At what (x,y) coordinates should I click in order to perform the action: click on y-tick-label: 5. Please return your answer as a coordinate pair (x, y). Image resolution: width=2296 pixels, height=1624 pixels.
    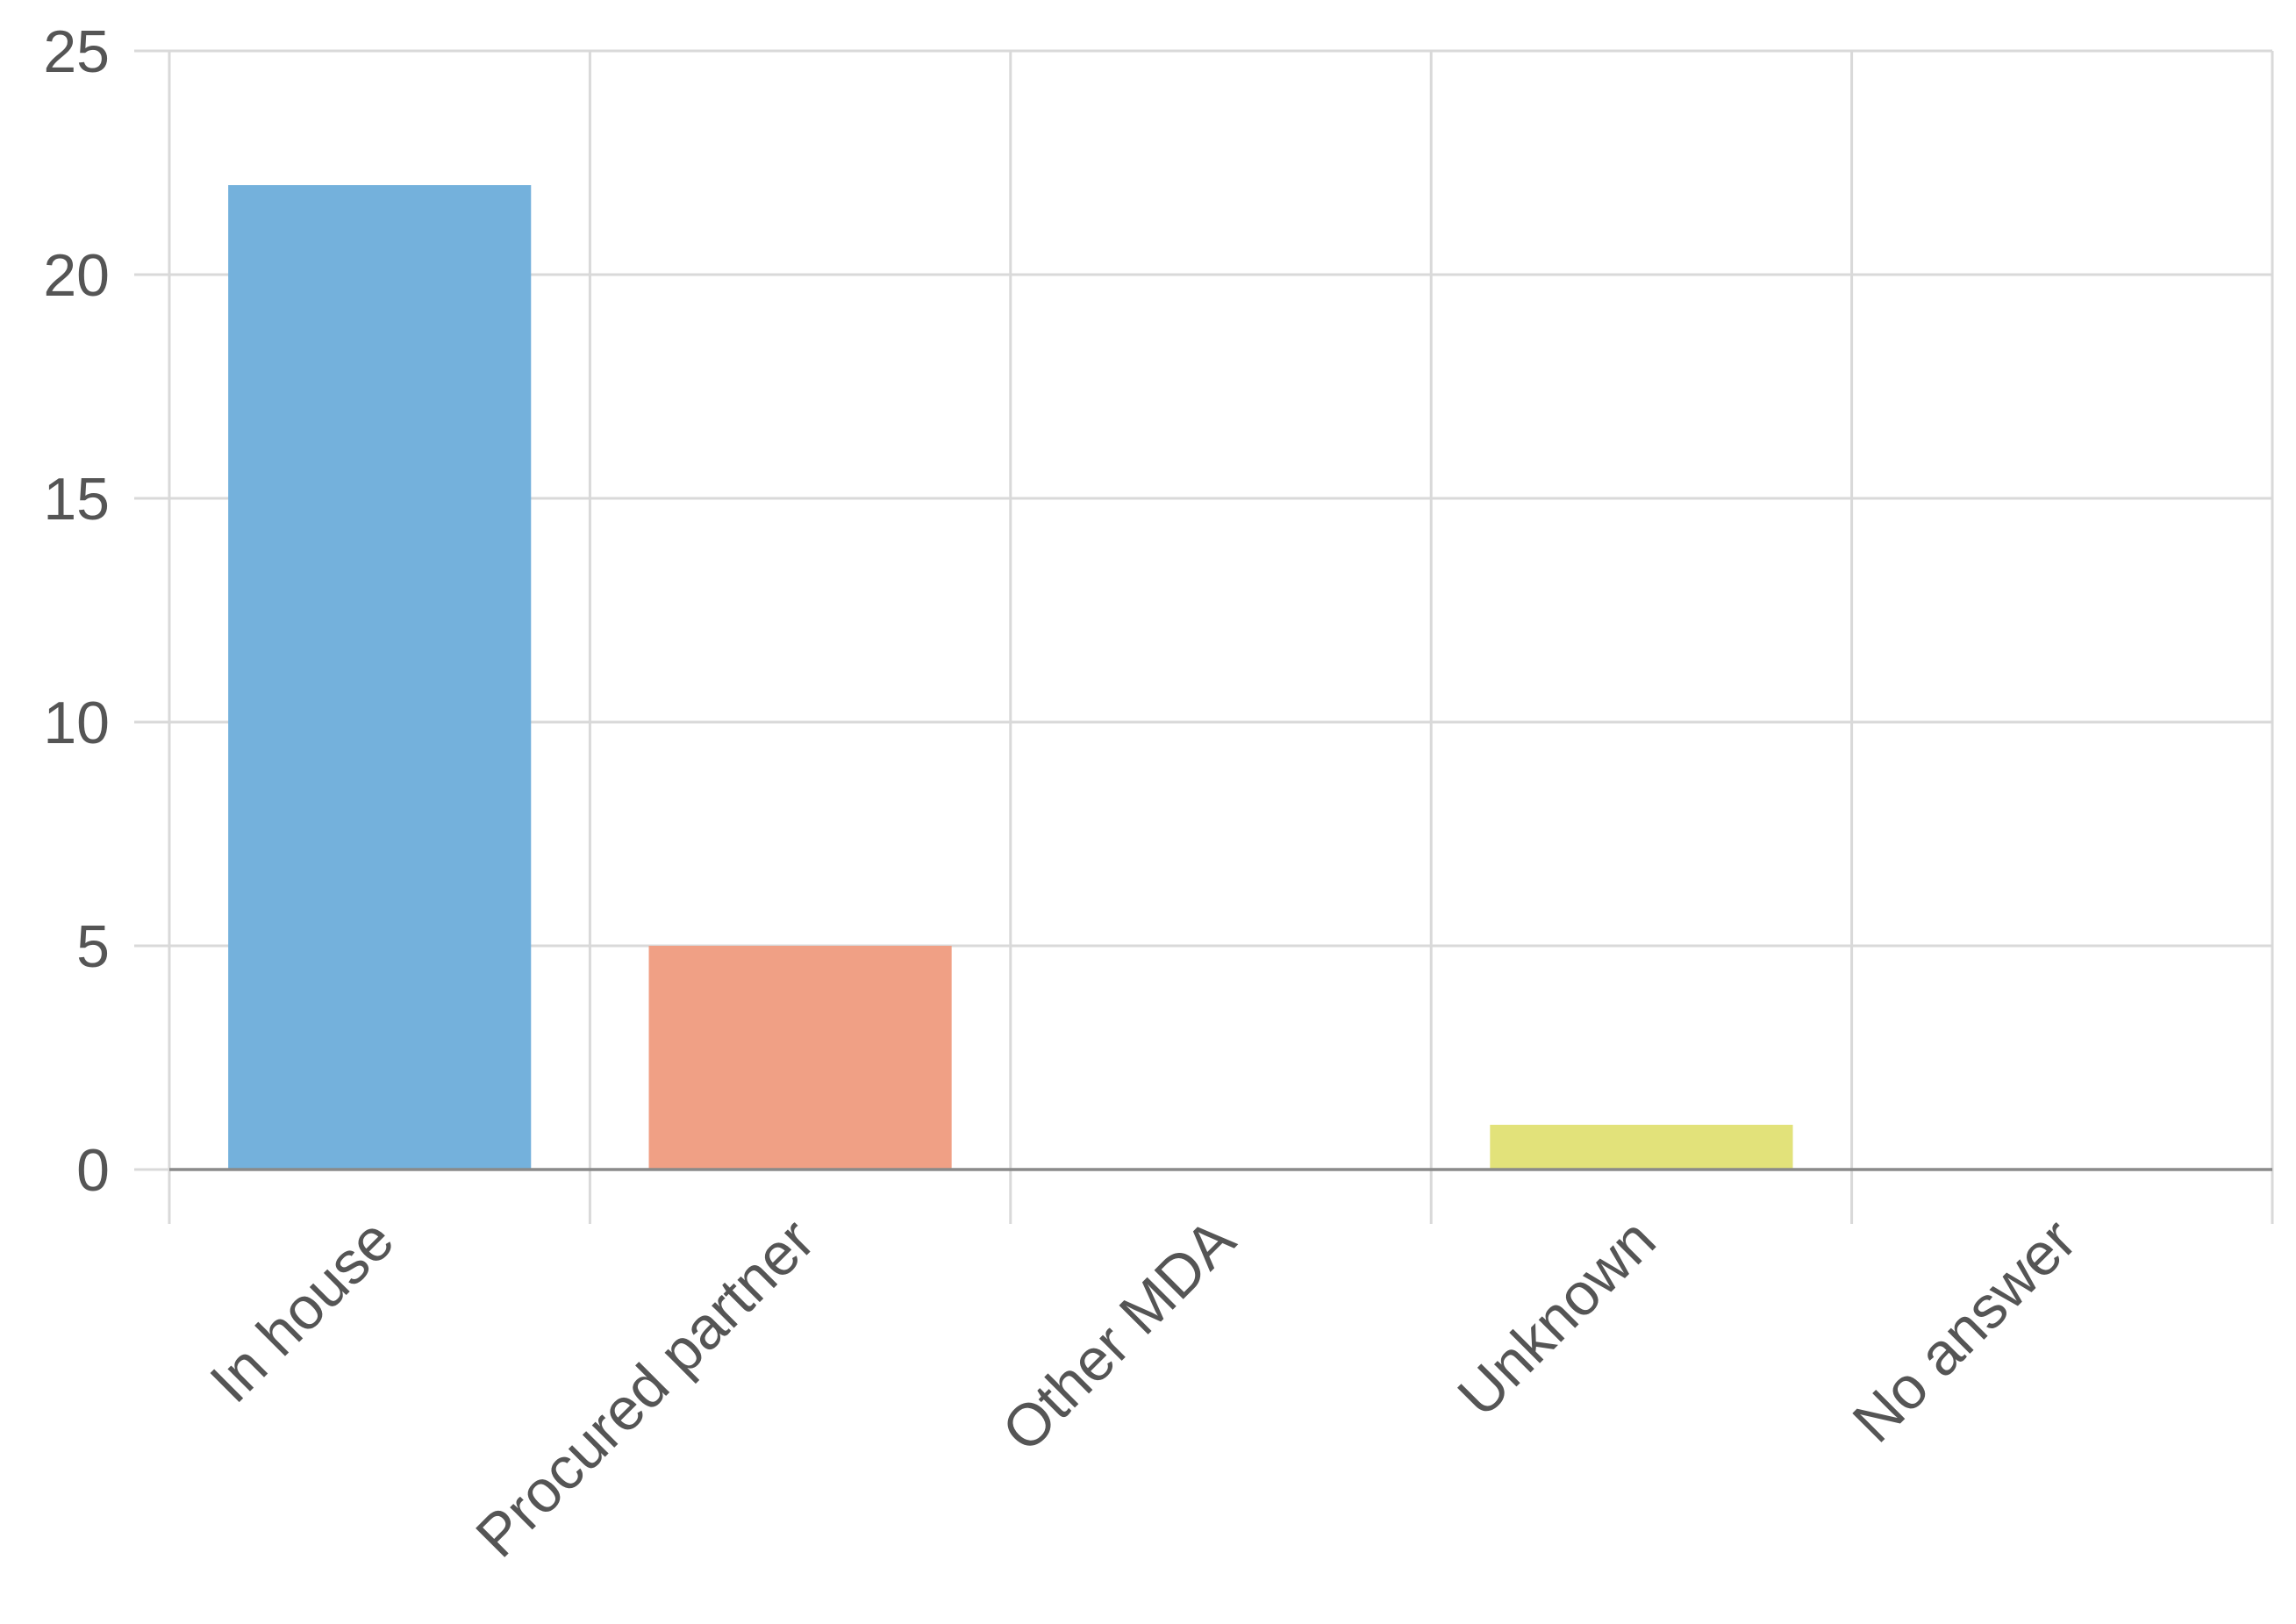
    Looking at the image, I should click on (93, 947).